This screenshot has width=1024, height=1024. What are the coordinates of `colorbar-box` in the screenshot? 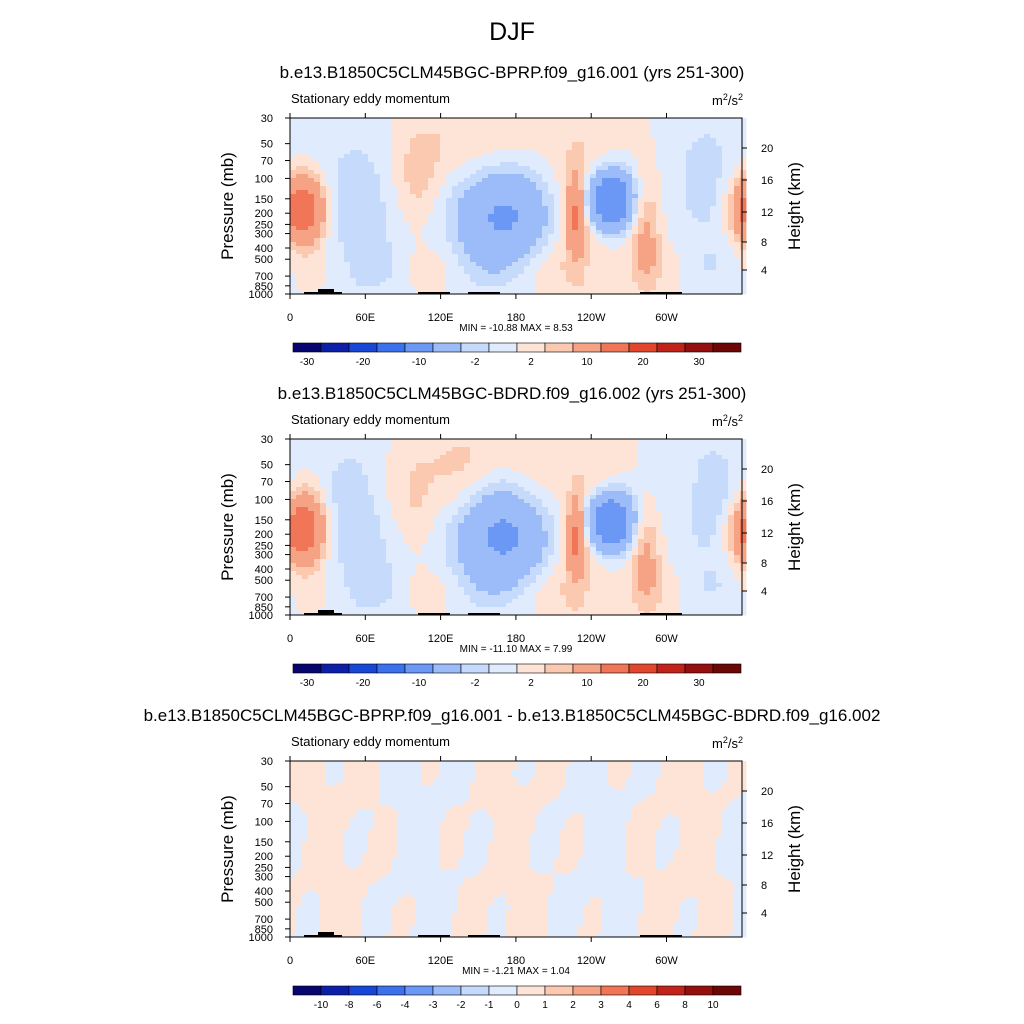 It's located at (699, 347).